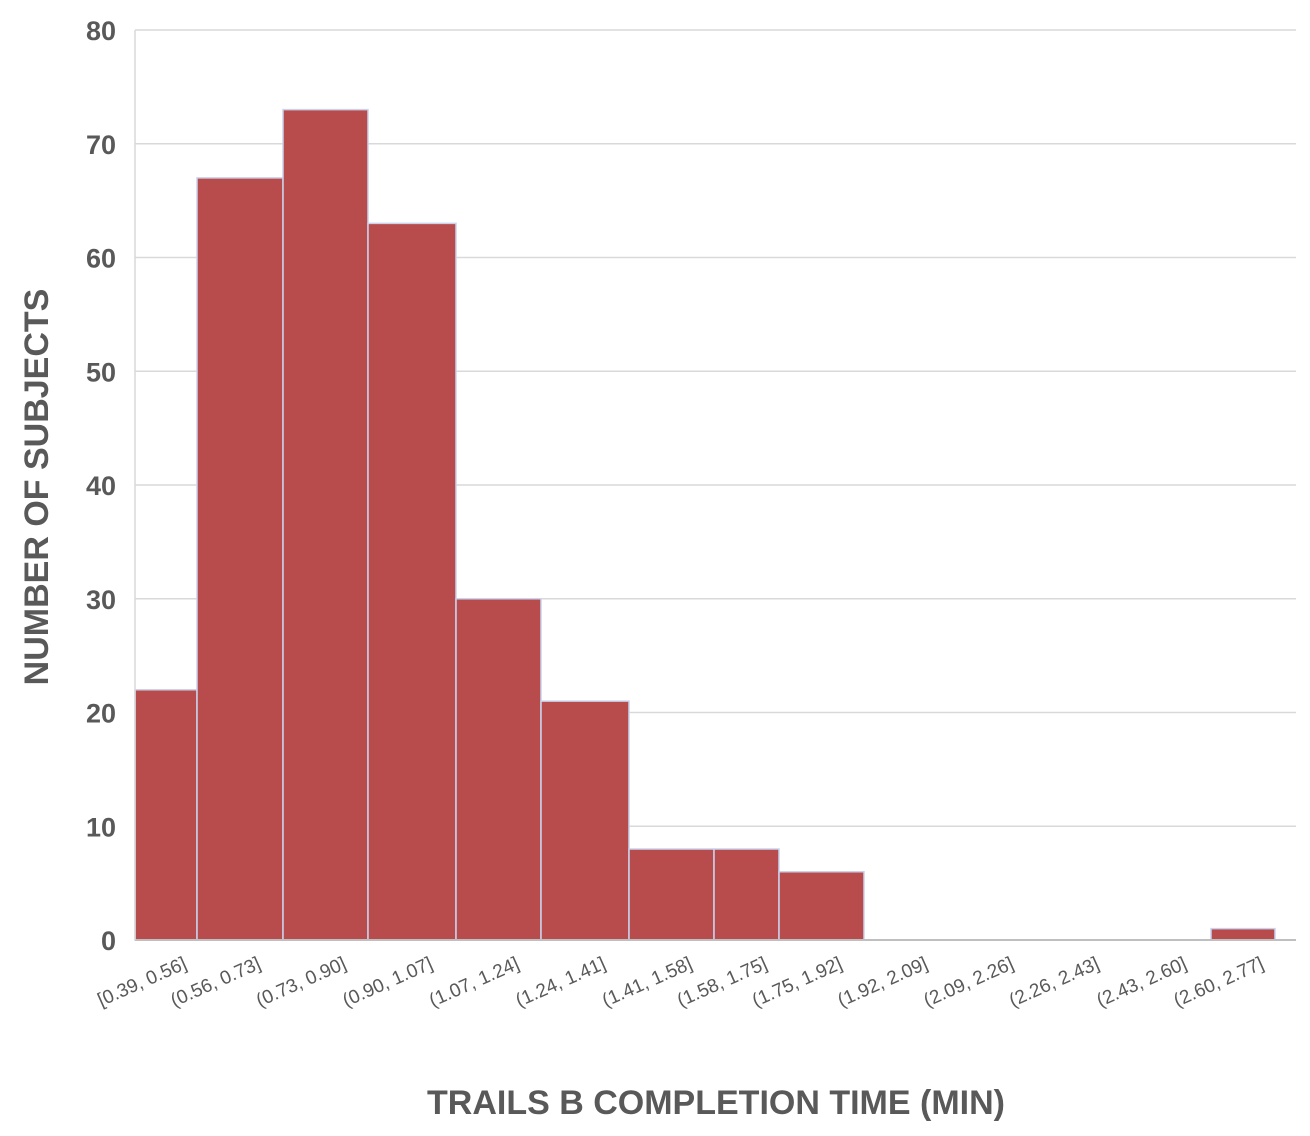 This screenshot has width=1310, height=1136. I want to click on y-tick-label: 0, so click(108, 941).